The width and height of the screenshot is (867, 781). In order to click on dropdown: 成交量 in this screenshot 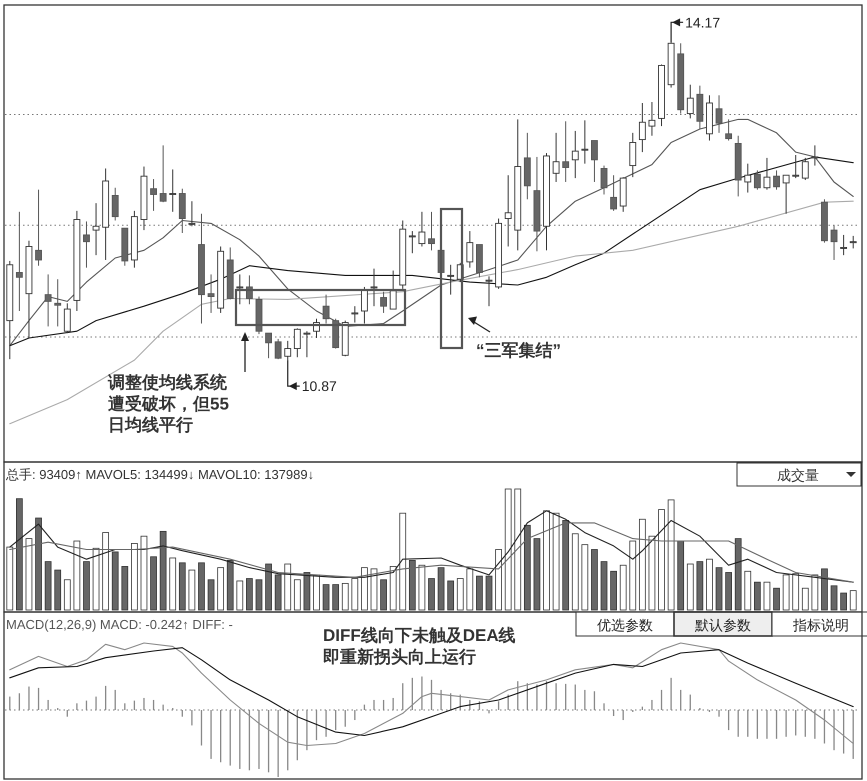, I will do `click(799, 474)`.